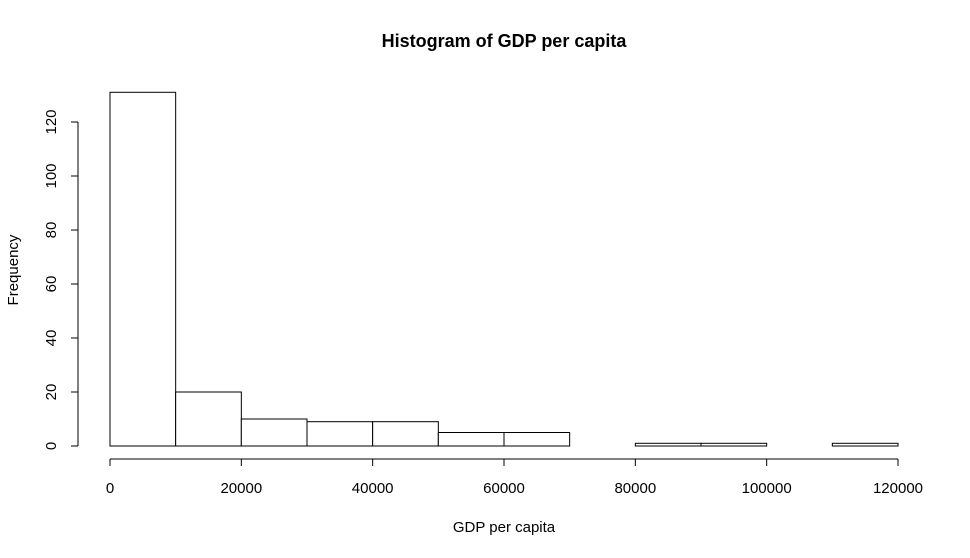 Image resolution: width=970 pixels, height=558 pixels. What do you see at coordinates (13, 269) in the screenshot?
I see `y-axis-label: Frequency` at bounding box center [13, 269].